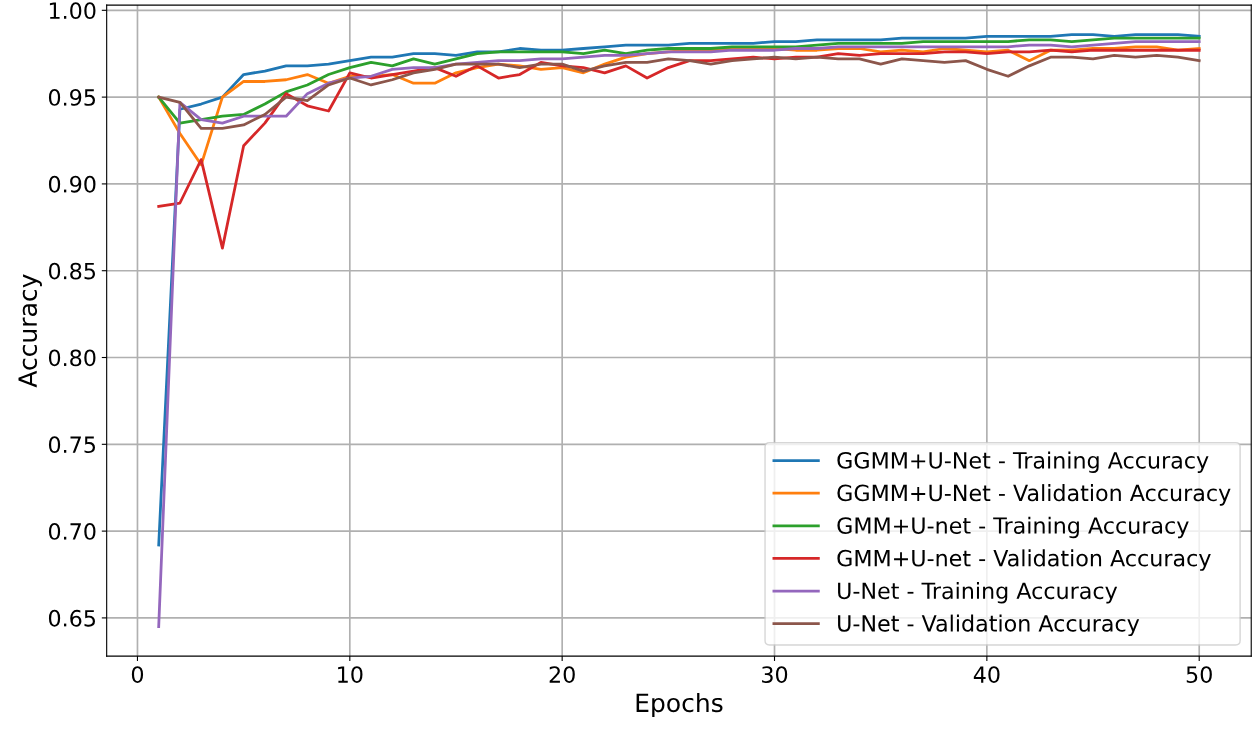  What do you see at coordinates (1013, 527) in the screenshot?
I see `legend-label: GMM+U-net - Training Accuracy` at bounding box center [1013, 527].